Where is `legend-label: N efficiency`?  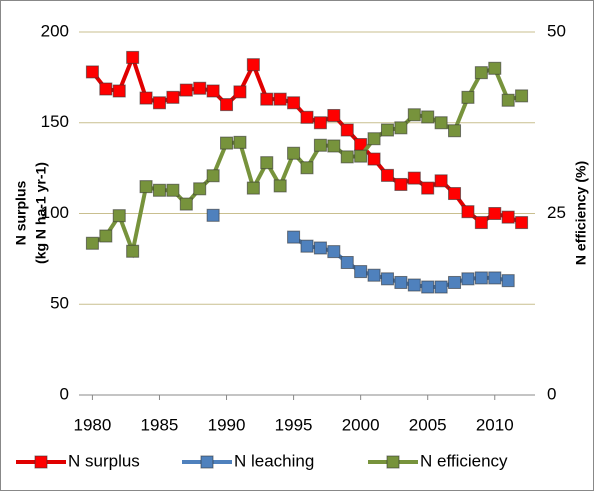
legend-label: N efficiency is located at coordinates (464, 460).